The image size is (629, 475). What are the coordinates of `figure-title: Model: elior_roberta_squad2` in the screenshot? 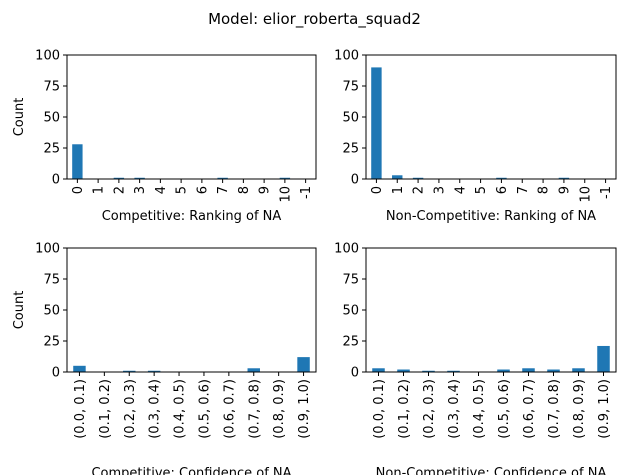 It's located at (314, 19).